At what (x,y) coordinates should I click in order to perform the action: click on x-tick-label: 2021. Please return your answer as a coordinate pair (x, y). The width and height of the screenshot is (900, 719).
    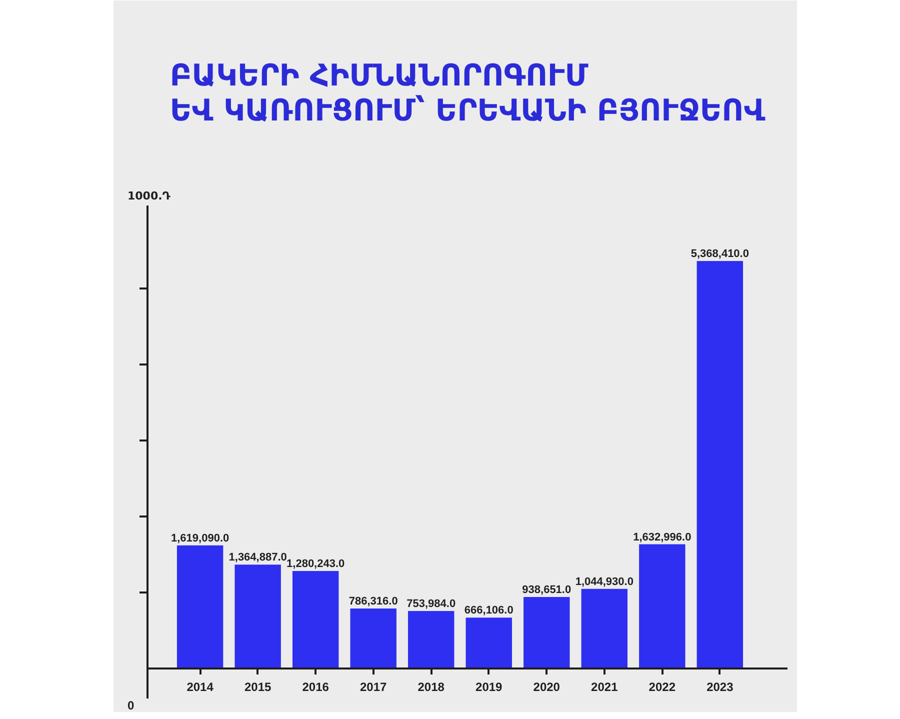
    Looking at the image, I should click on (604, 687).